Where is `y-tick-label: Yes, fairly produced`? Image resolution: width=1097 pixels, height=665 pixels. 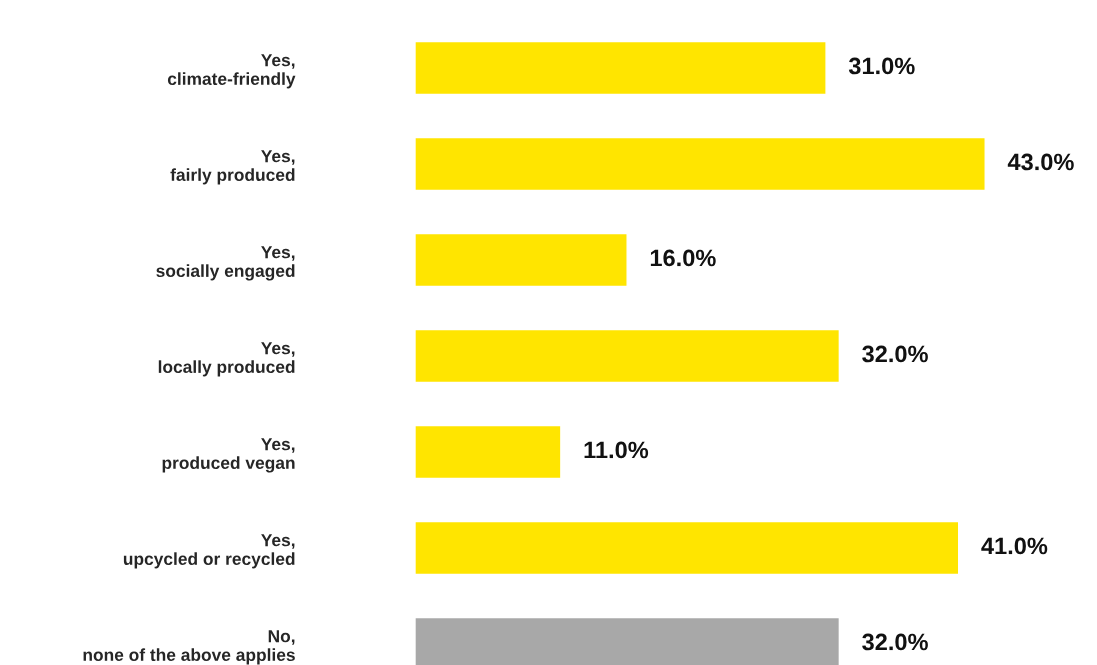 y-tick-label: Yes, fairly produced is located at coordinates (232, 167).